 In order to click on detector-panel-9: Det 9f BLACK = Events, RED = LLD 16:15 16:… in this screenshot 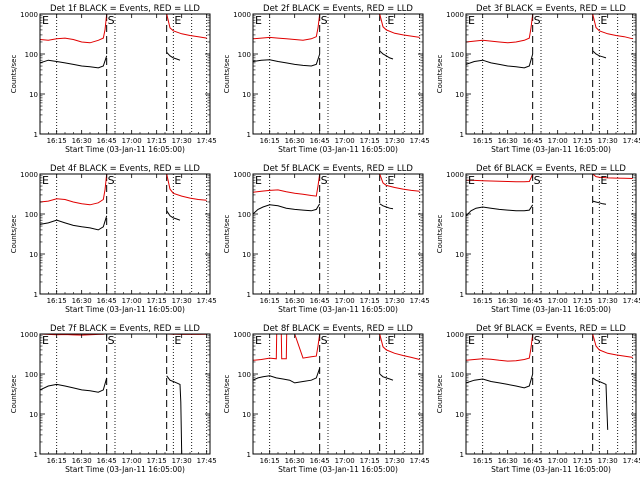, I will do `click(538, 399)`.